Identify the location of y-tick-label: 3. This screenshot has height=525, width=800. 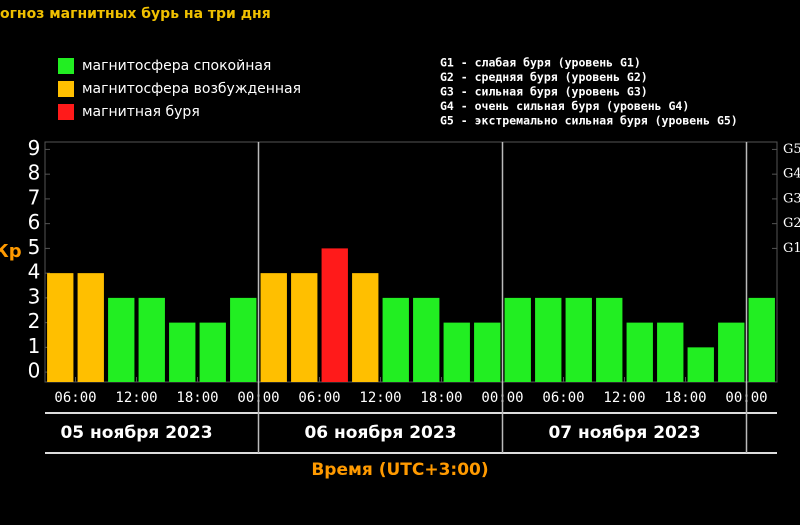
(34, 296).